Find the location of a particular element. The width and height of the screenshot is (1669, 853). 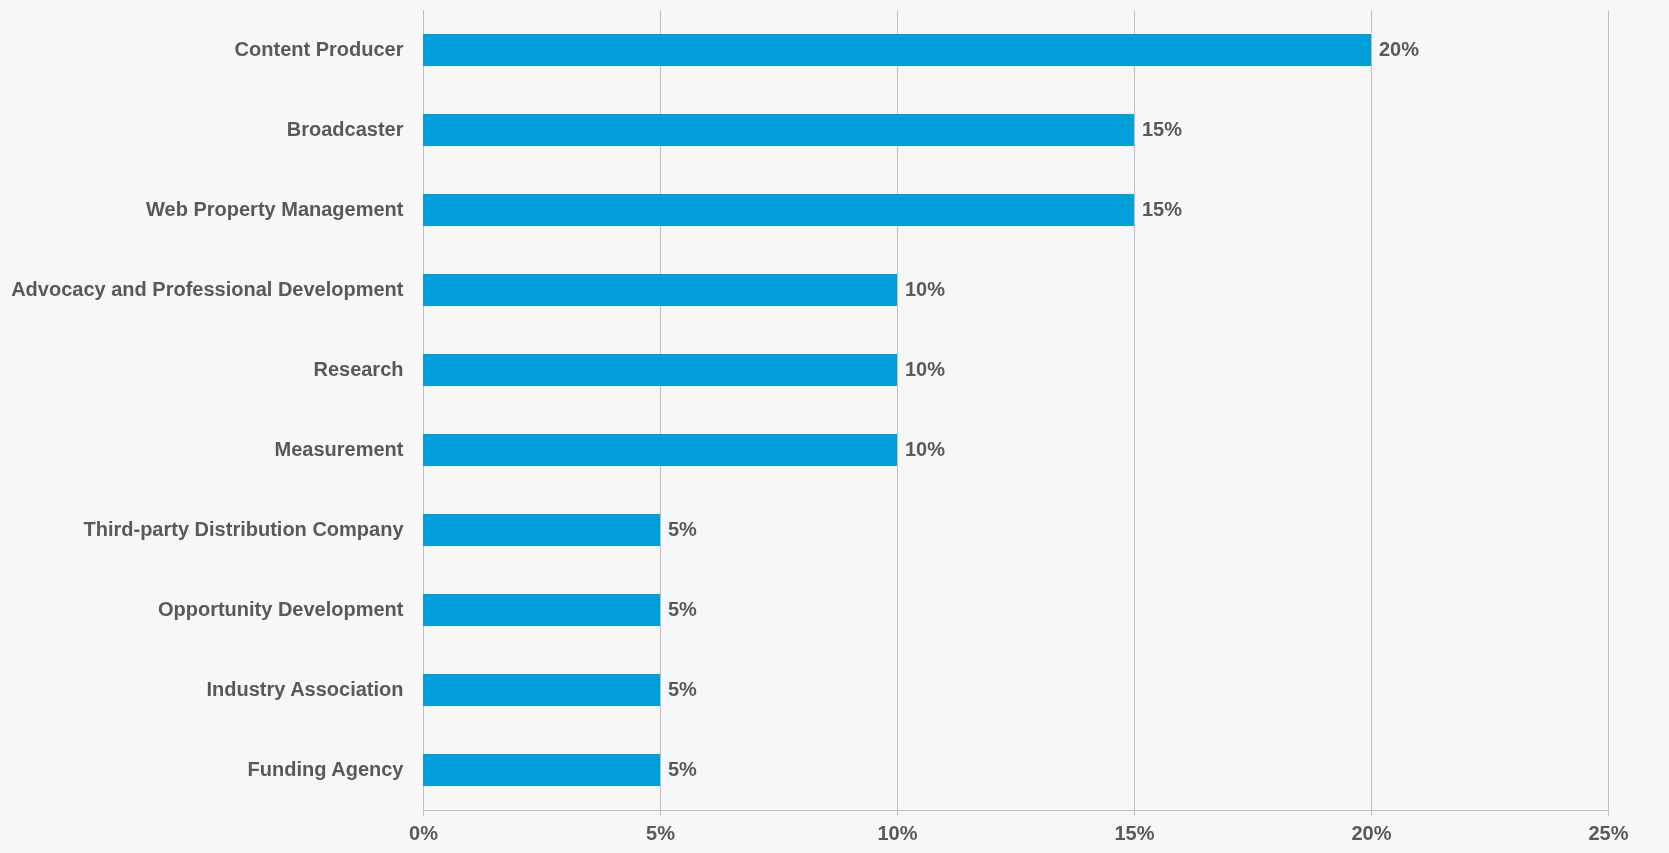

y-tick-label: Web Property Management is located at coordinates (275, 209).